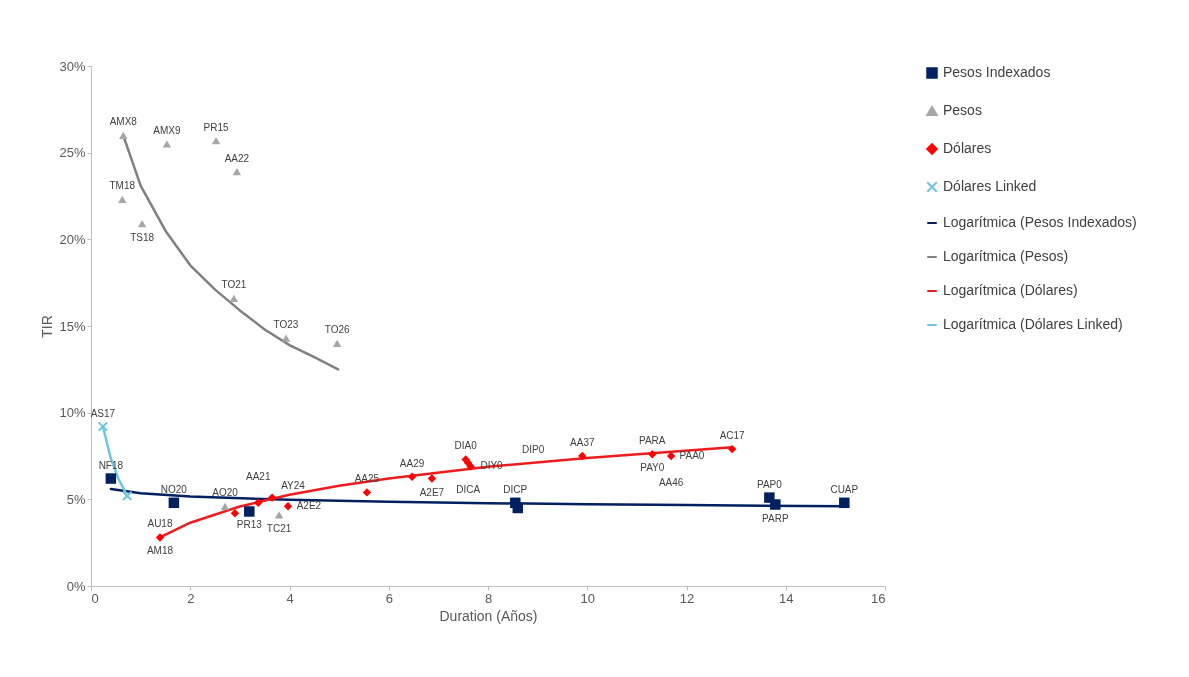 Image resolution: width=1189 pixels, height=677 pixels. I want to click on annotation: AM18, so click(160, 551).